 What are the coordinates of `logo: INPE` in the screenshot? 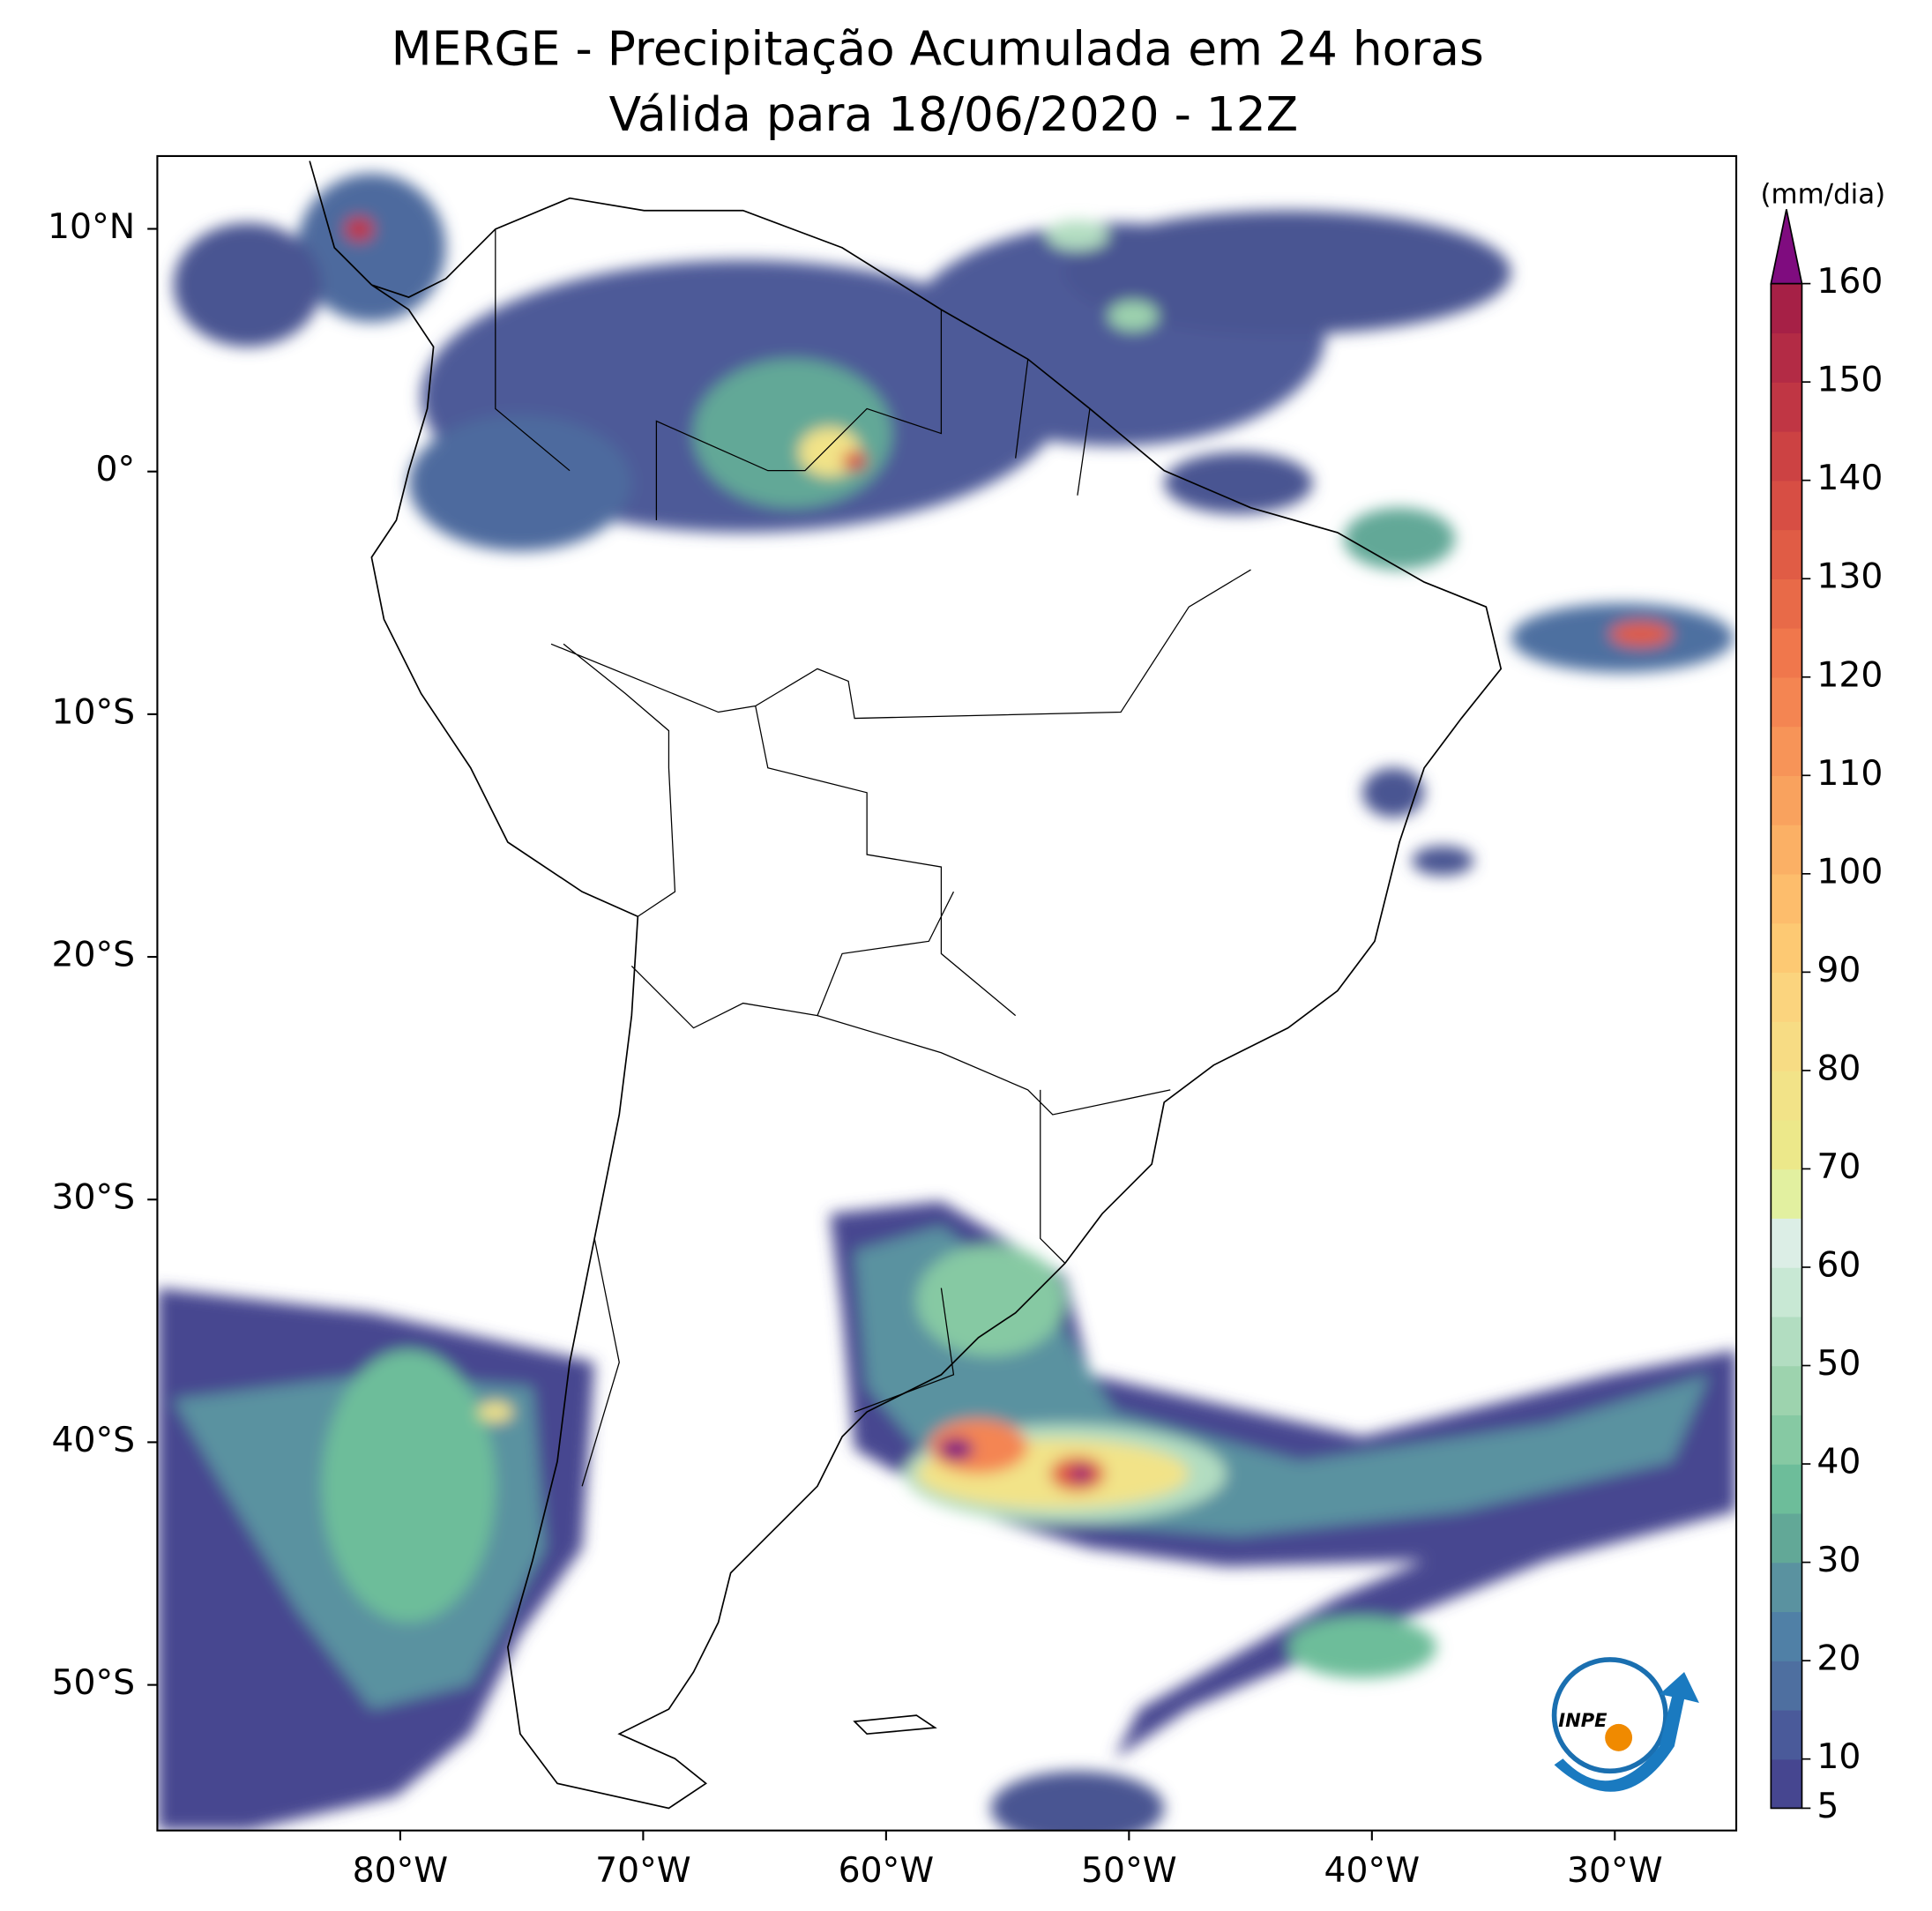 It's located at (1625, 1725).